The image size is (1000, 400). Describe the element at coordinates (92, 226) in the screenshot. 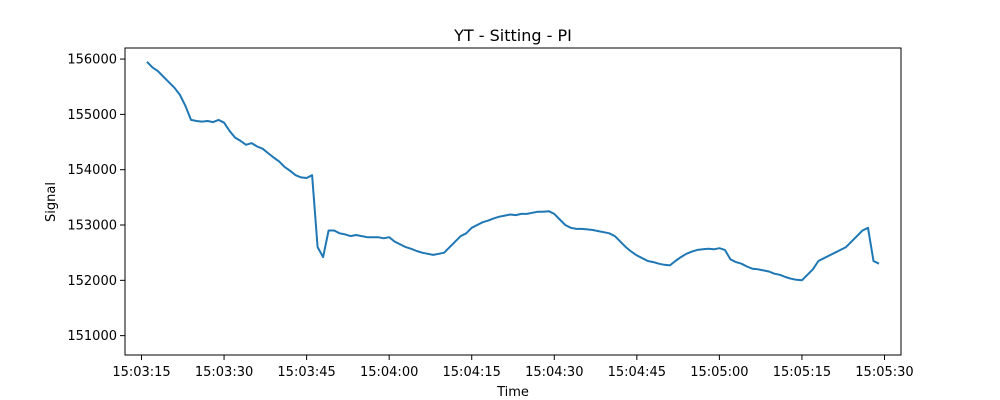

I see `y-tick-label: 153000` at that location.